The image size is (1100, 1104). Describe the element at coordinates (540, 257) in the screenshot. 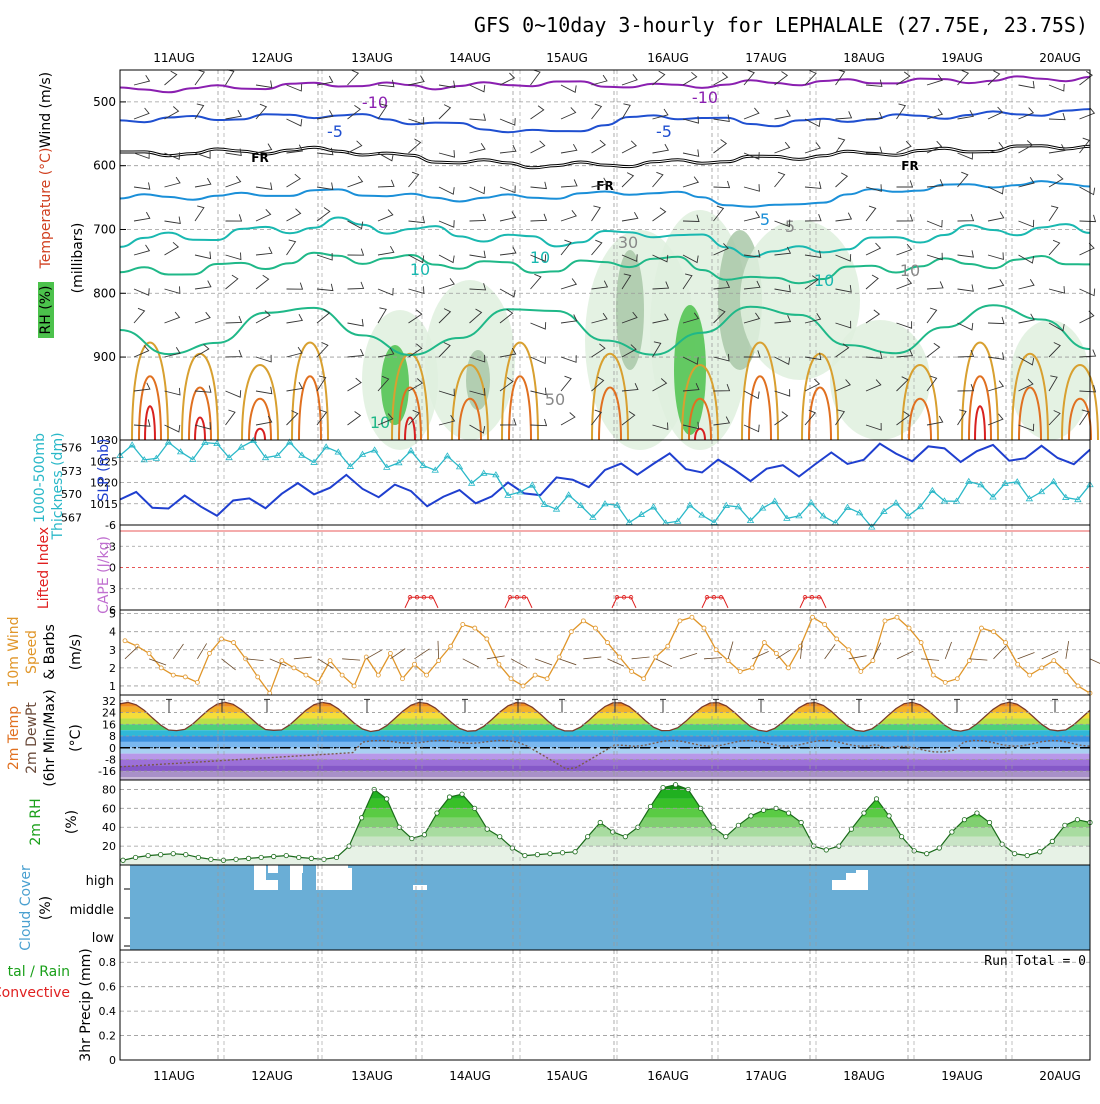

I see `contour-label: 10` at that location.